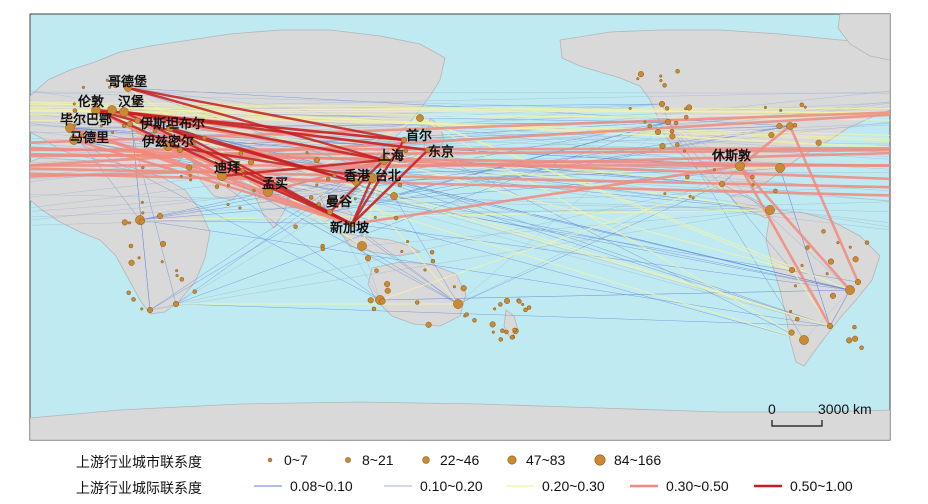 This screenshot has width=928, height=504. I want to click on legend-city-class-label: 8~21, so click(378, 460).